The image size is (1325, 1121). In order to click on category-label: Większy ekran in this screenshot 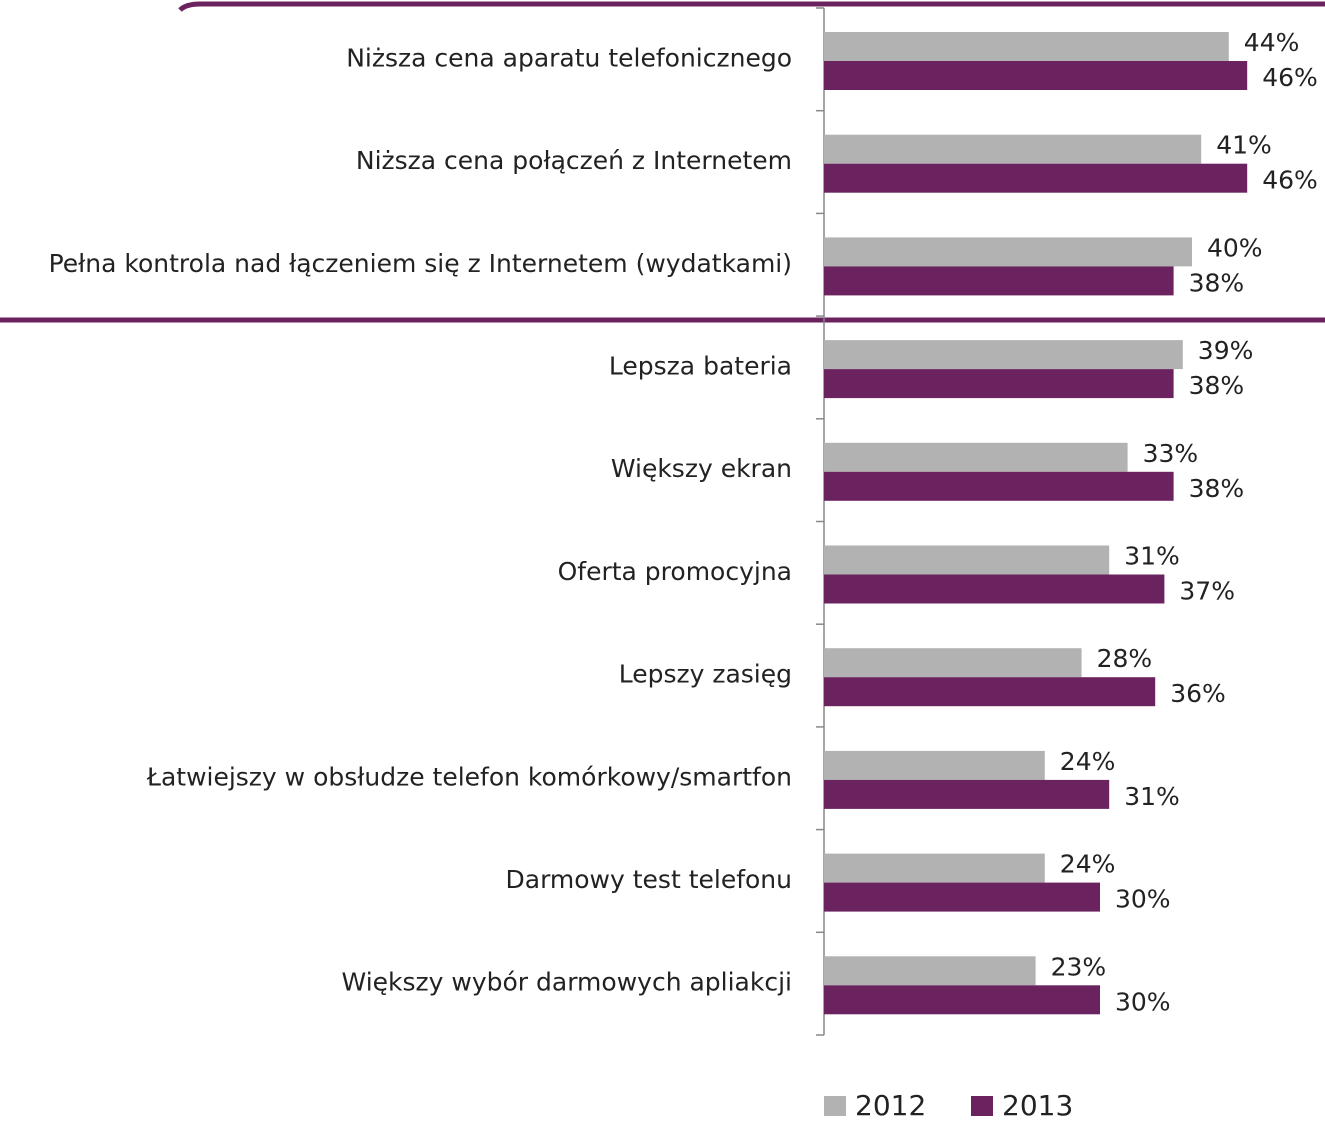, I will do `click(701, 468)`.